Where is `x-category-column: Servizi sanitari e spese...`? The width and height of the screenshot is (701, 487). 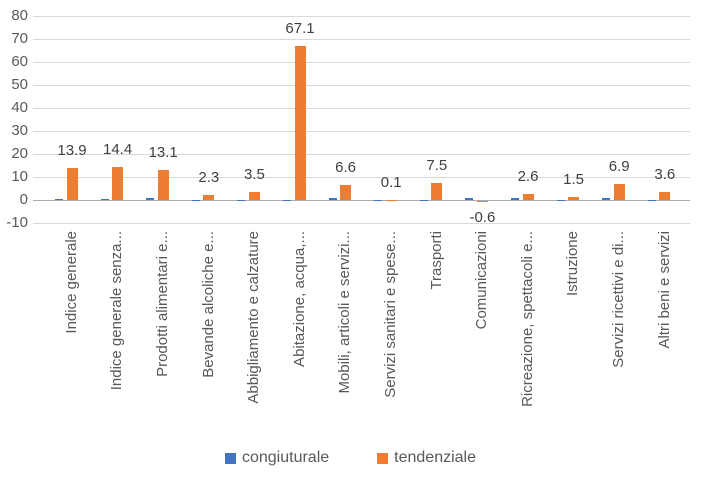 x-category-column: Servizi sanitari e spese... is located at coordinates (391, 330).